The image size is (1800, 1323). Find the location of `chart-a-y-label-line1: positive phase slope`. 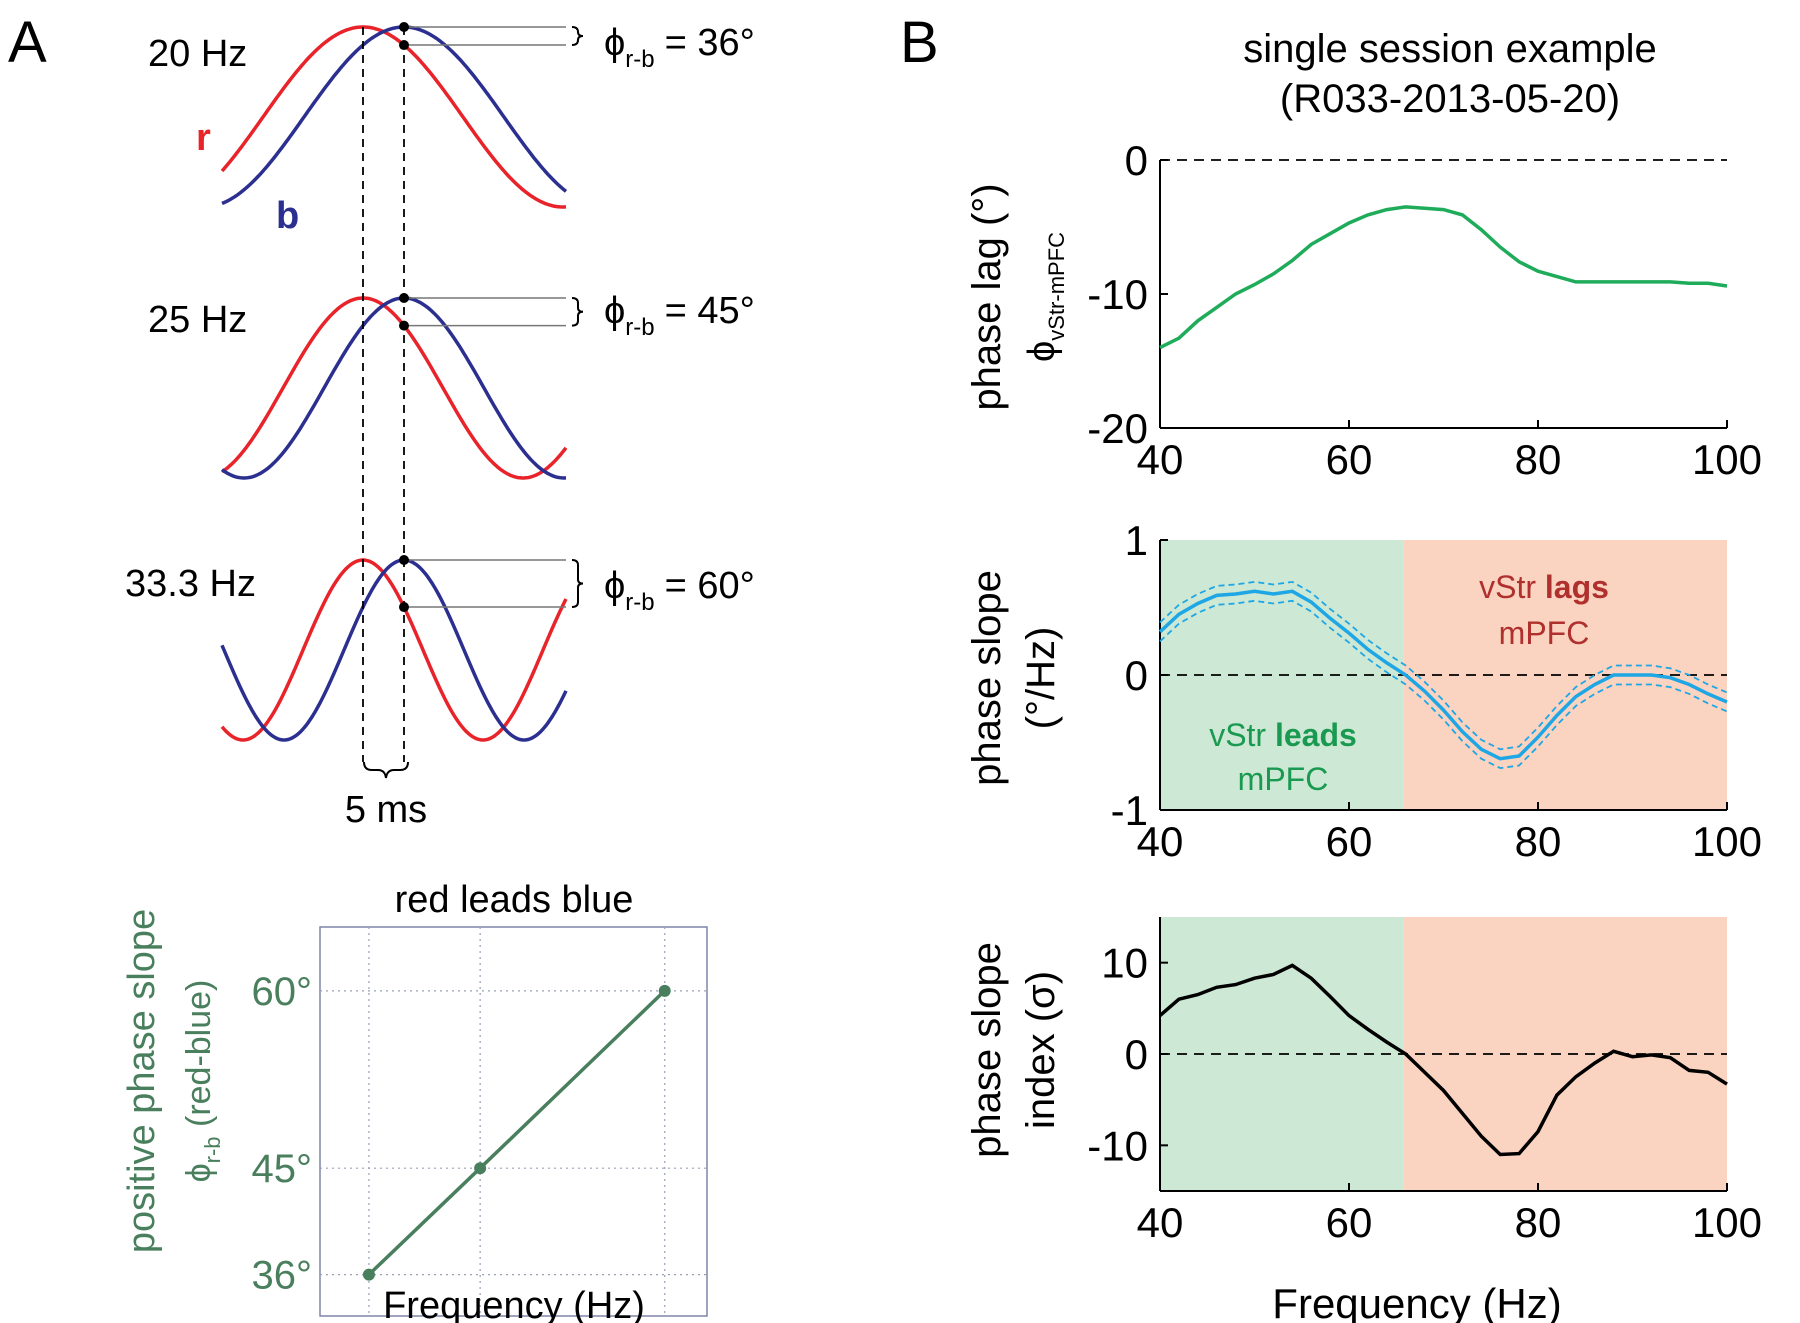

chart-a-y-label-line1: positive phase slope is located at coordinates (142, 1081).